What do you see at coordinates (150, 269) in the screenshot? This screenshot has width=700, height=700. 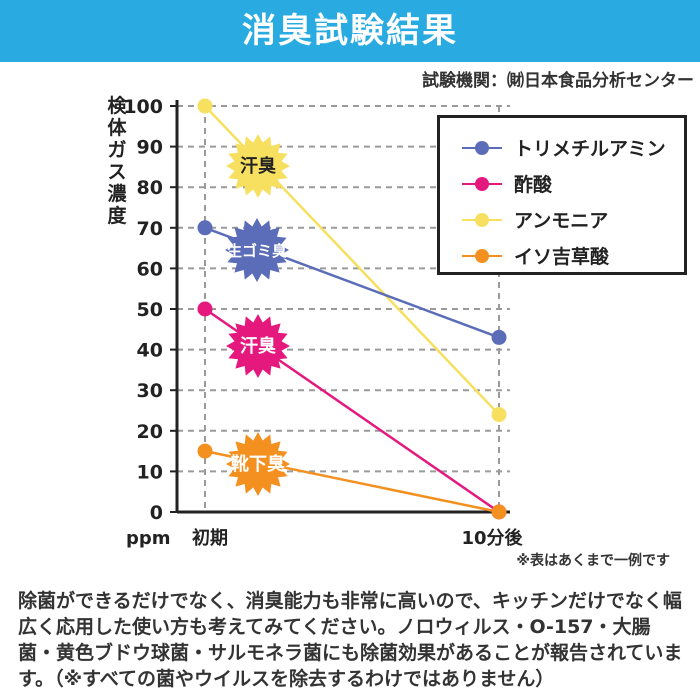 I see `y-tick-label: 60` at bounding box center [150, 269].